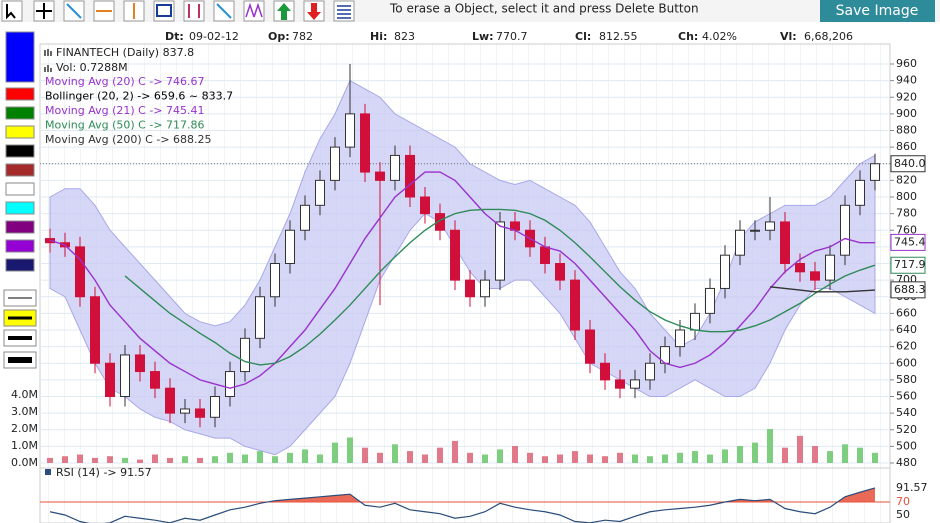  What do you see at coordinates (906, 213) in the screenshot?
I see `y-tick-label: 780` at bounding box center [906, 213].